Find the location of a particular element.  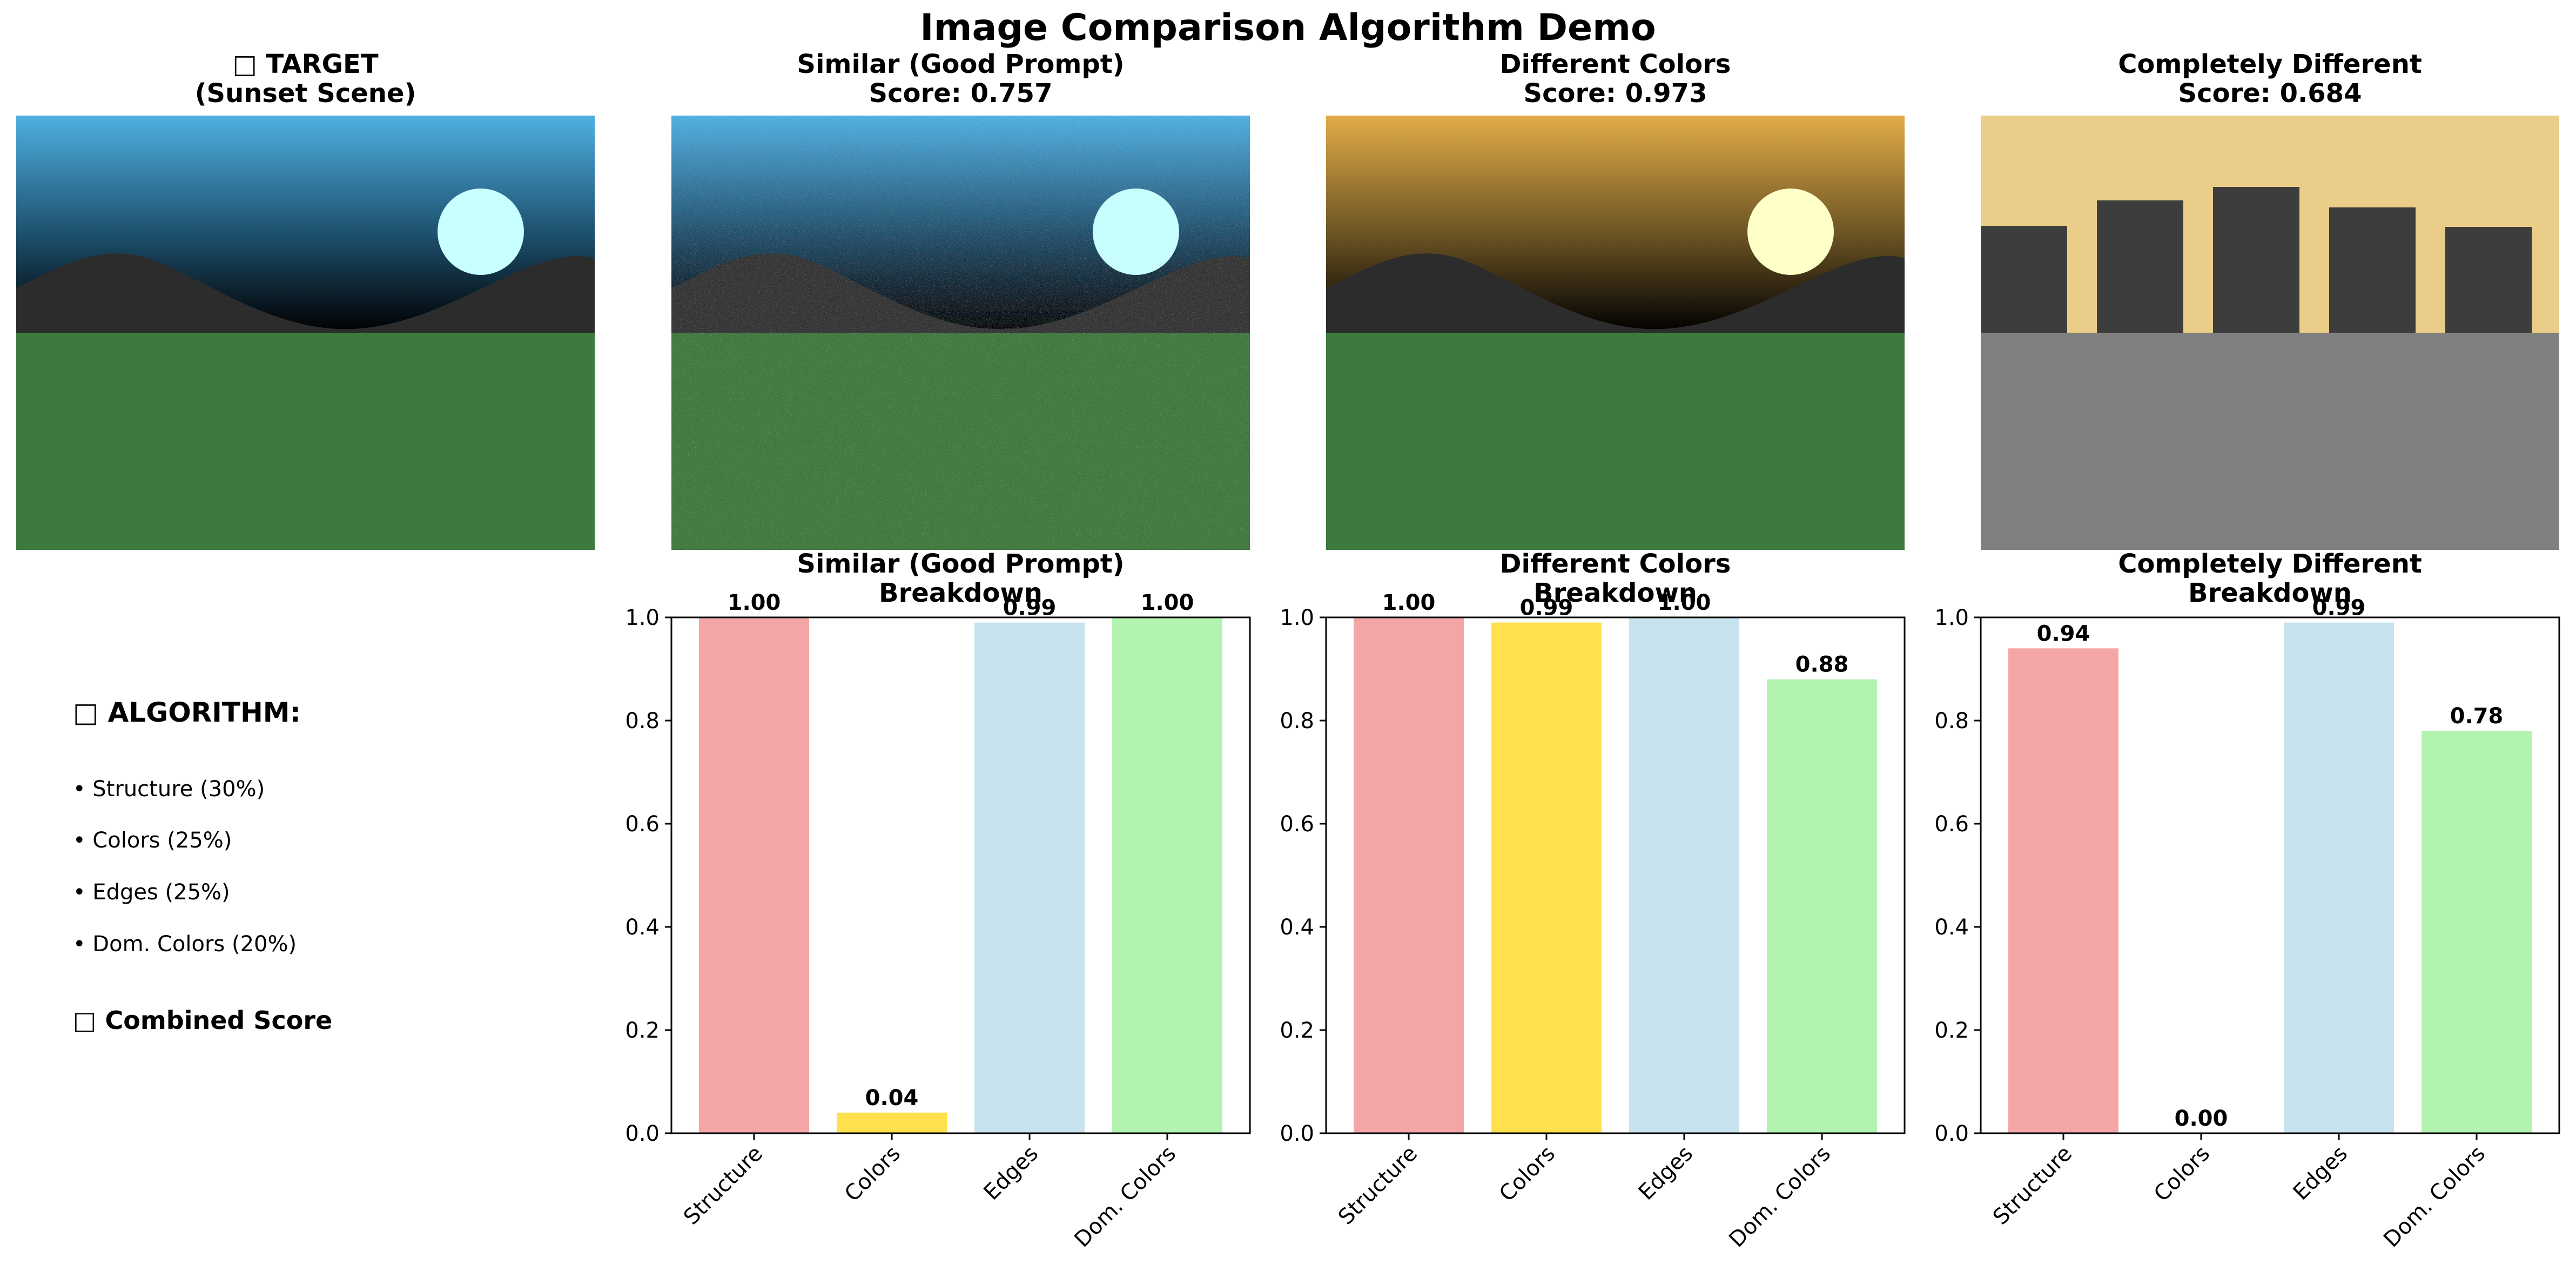

target-sunset-image is located at coordinates (305, 333).